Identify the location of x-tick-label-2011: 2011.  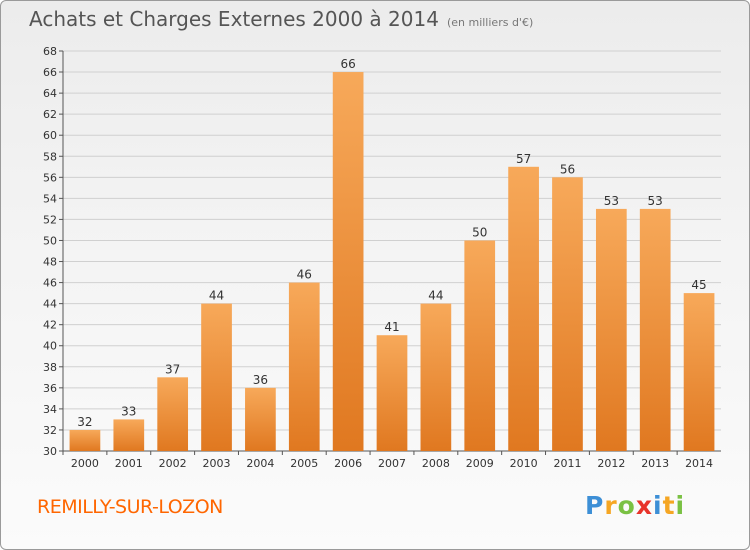
(567, 463).